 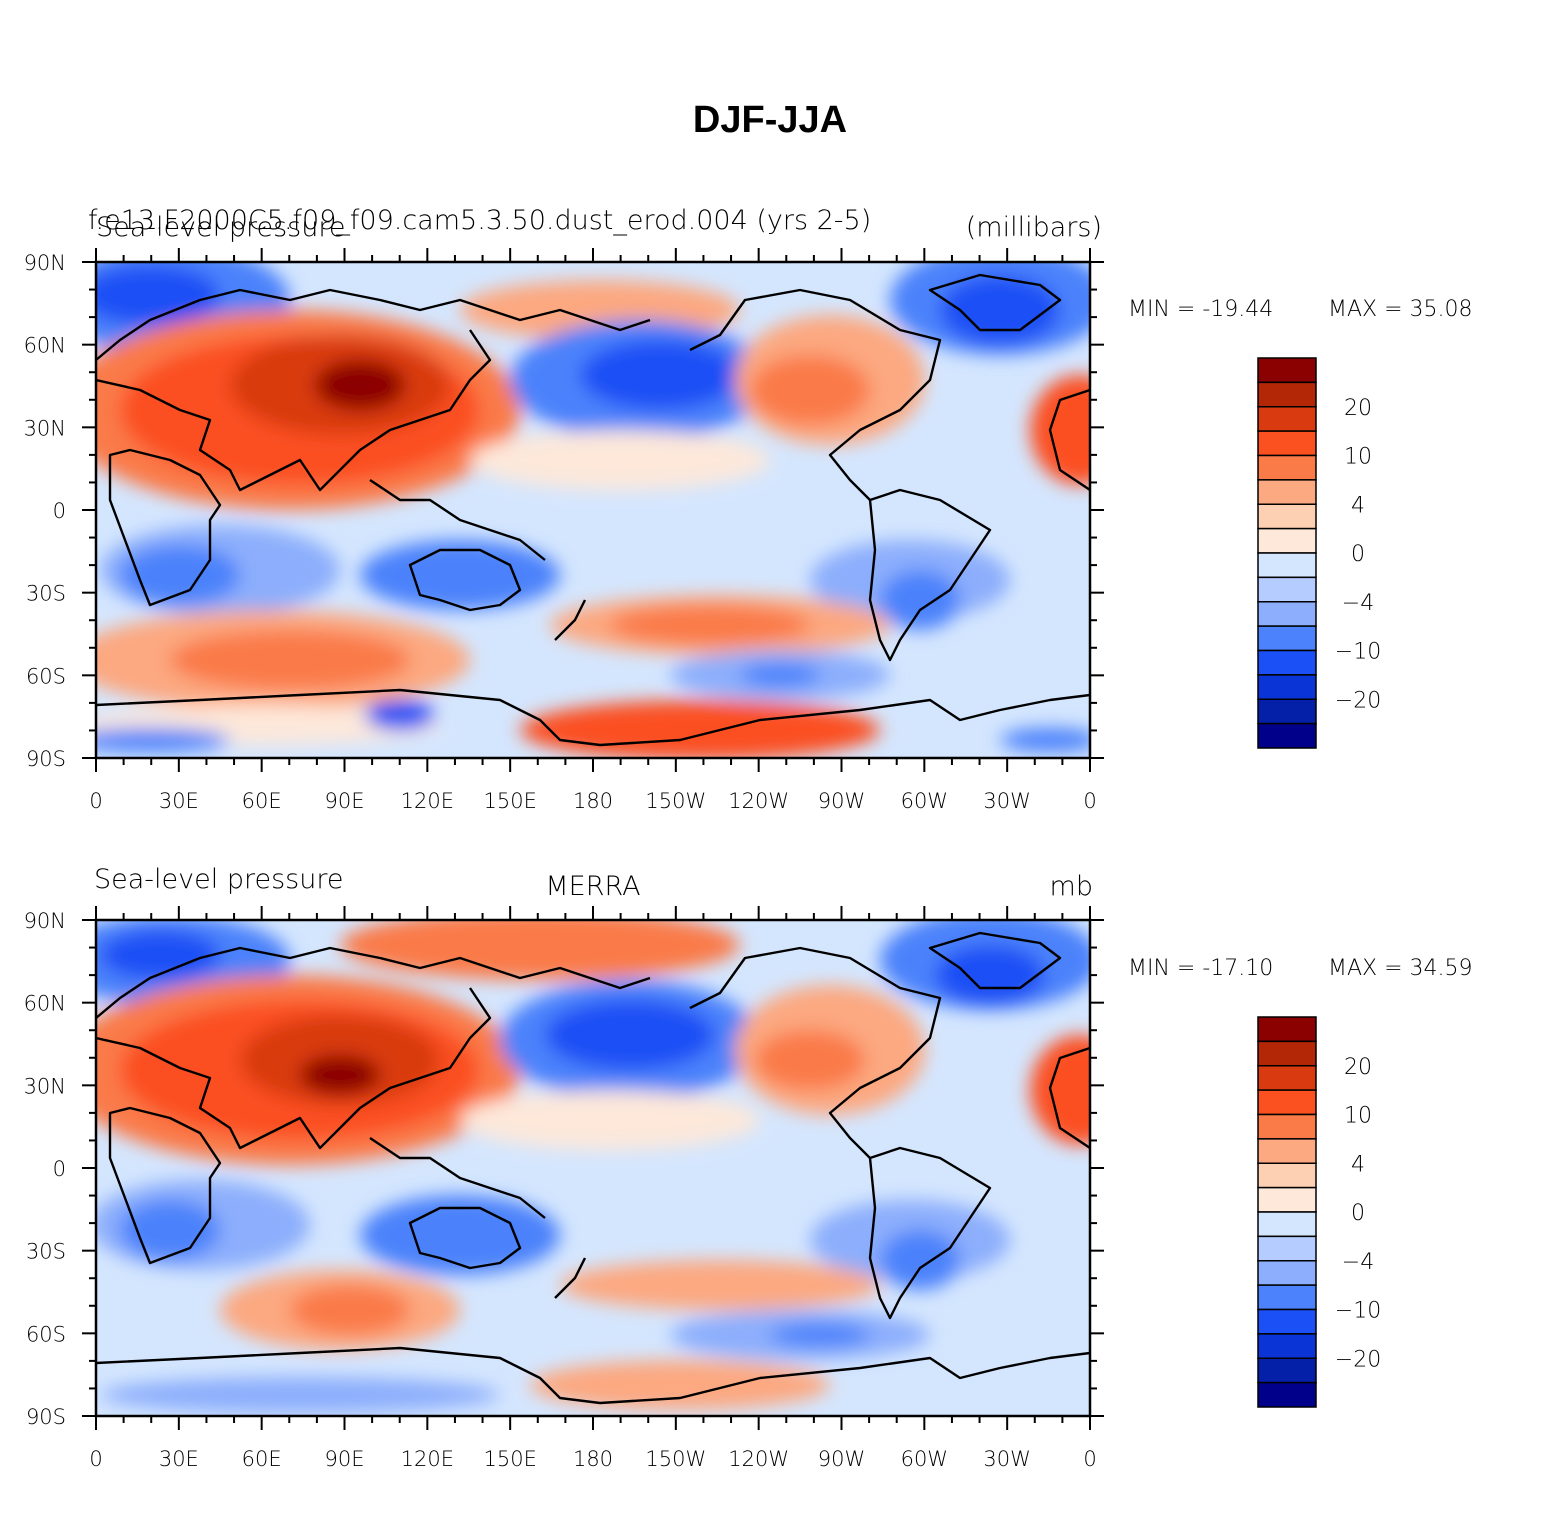 What do you see at coordinates (1200, 309) in the screenshot?
I see `panel-top-min: MIN = -19.44` at bounding box center [1200, 309].